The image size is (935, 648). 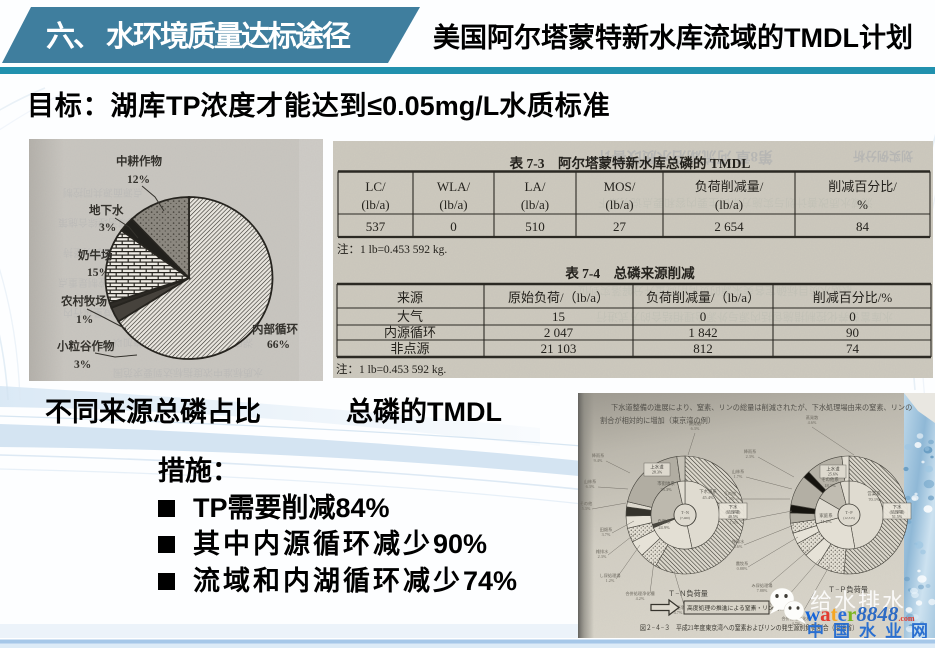 What do you see at coordinates (833, 474) in the screenshot?
I see `svg-text: 25.6%` at bounding box center [833, 474].